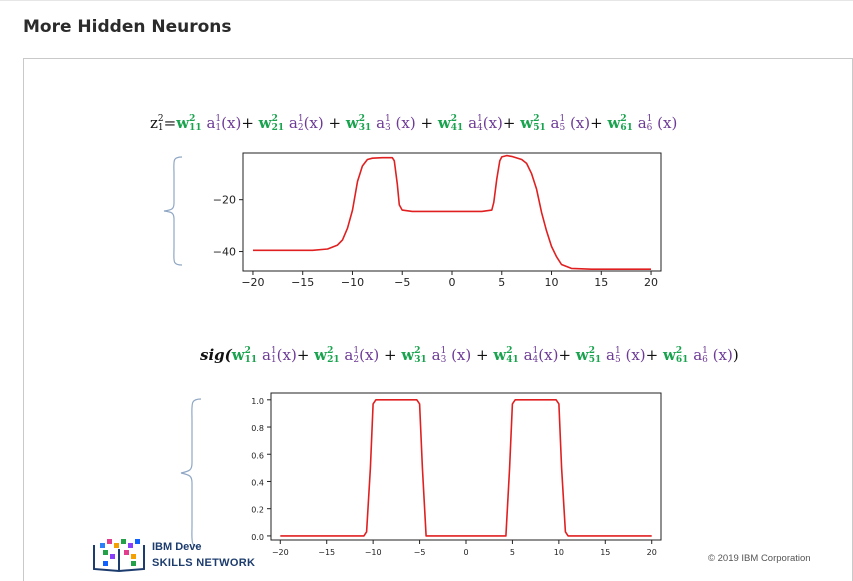  I want to click on weight-w41-sup: 2, so click(509, 351).